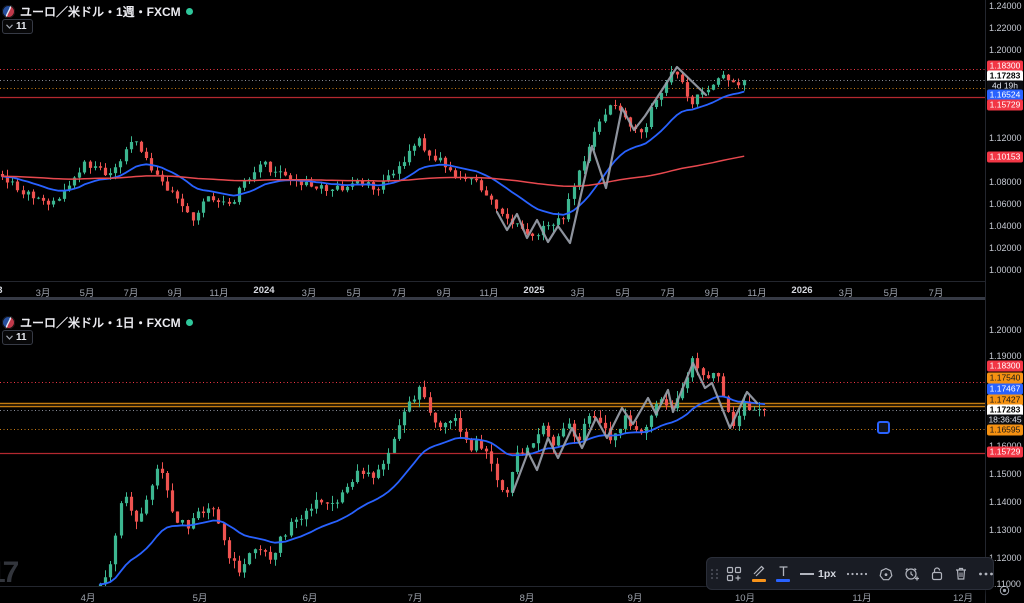  I want to click on time-axis-month-label: 12月, so click(963, 598).